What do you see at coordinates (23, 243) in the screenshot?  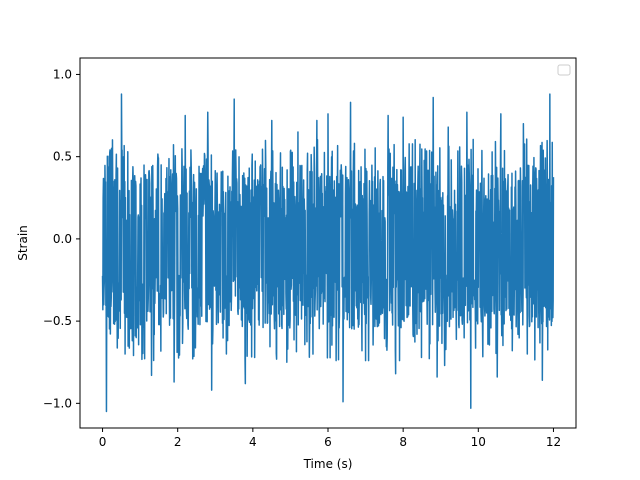 I see `y-axis-label: Strain` at bounding box center [23, 243].